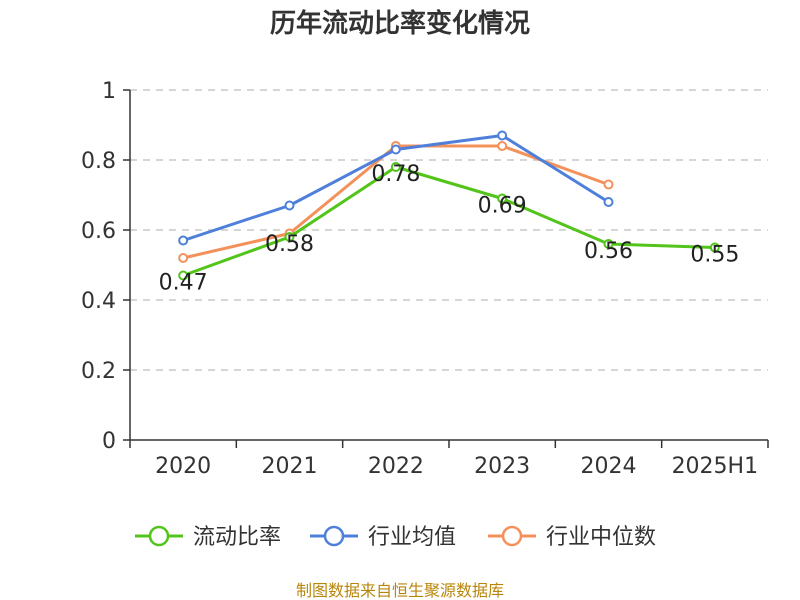  What do you see at coordinates (715, 466) in the screenshot?
I see `x-tick-label: 2025H1` at bounding box center [715, 466].